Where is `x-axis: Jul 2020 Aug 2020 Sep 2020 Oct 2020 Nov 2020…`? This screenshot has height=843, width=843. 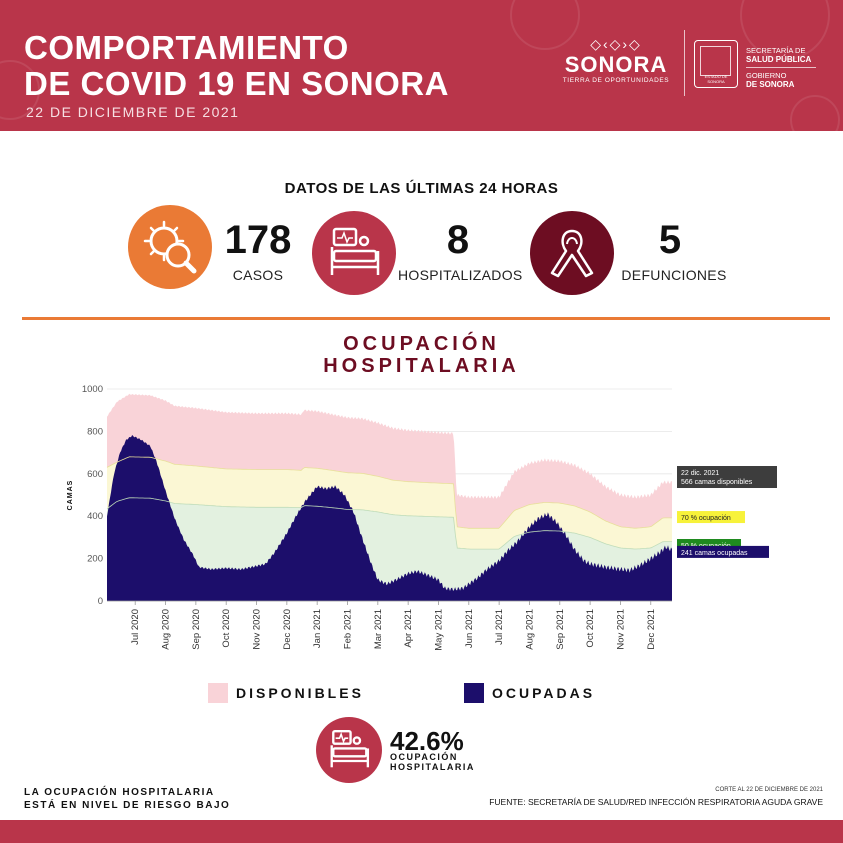 x-axis: Jul 2020 Aug 2020 Sep 2020 Oct 2020 Nov 2020… is located at coordinates (389, 625).